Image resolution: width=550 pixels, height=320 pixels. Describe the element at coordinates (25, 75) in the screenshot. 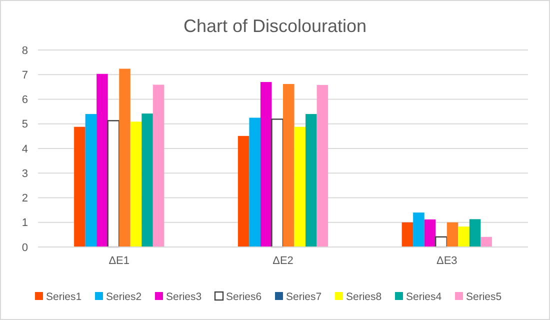

I see `y-tick-label: 7` at that location.